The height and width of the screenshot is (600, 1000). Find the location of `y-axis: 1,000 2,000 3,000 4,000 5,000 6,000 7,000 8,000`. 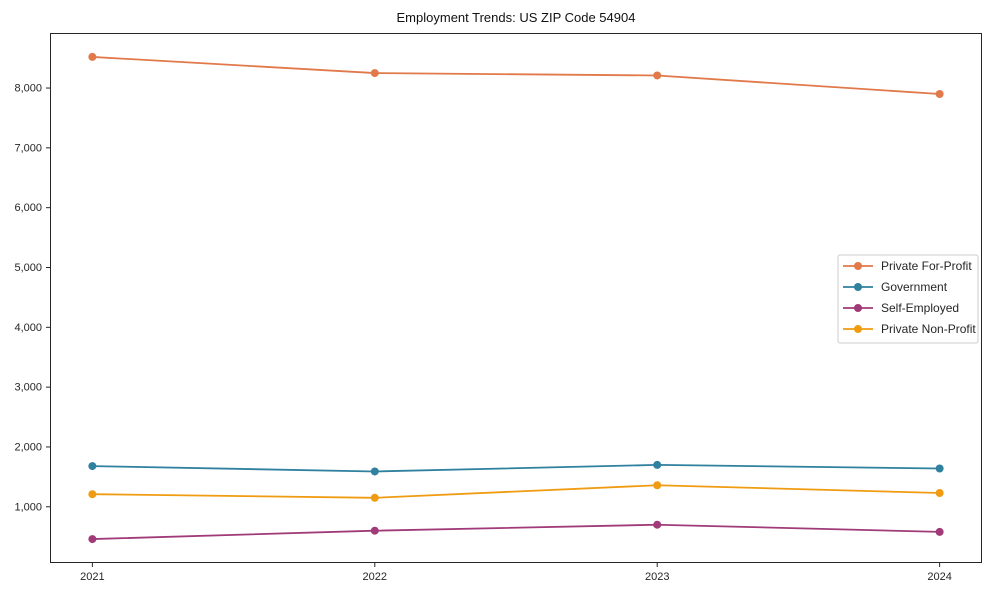

y-axis: 1,000 2,000 3,000 4,000 5,000 6,000 7,000 8,000 is located at coordinates (32, 298).